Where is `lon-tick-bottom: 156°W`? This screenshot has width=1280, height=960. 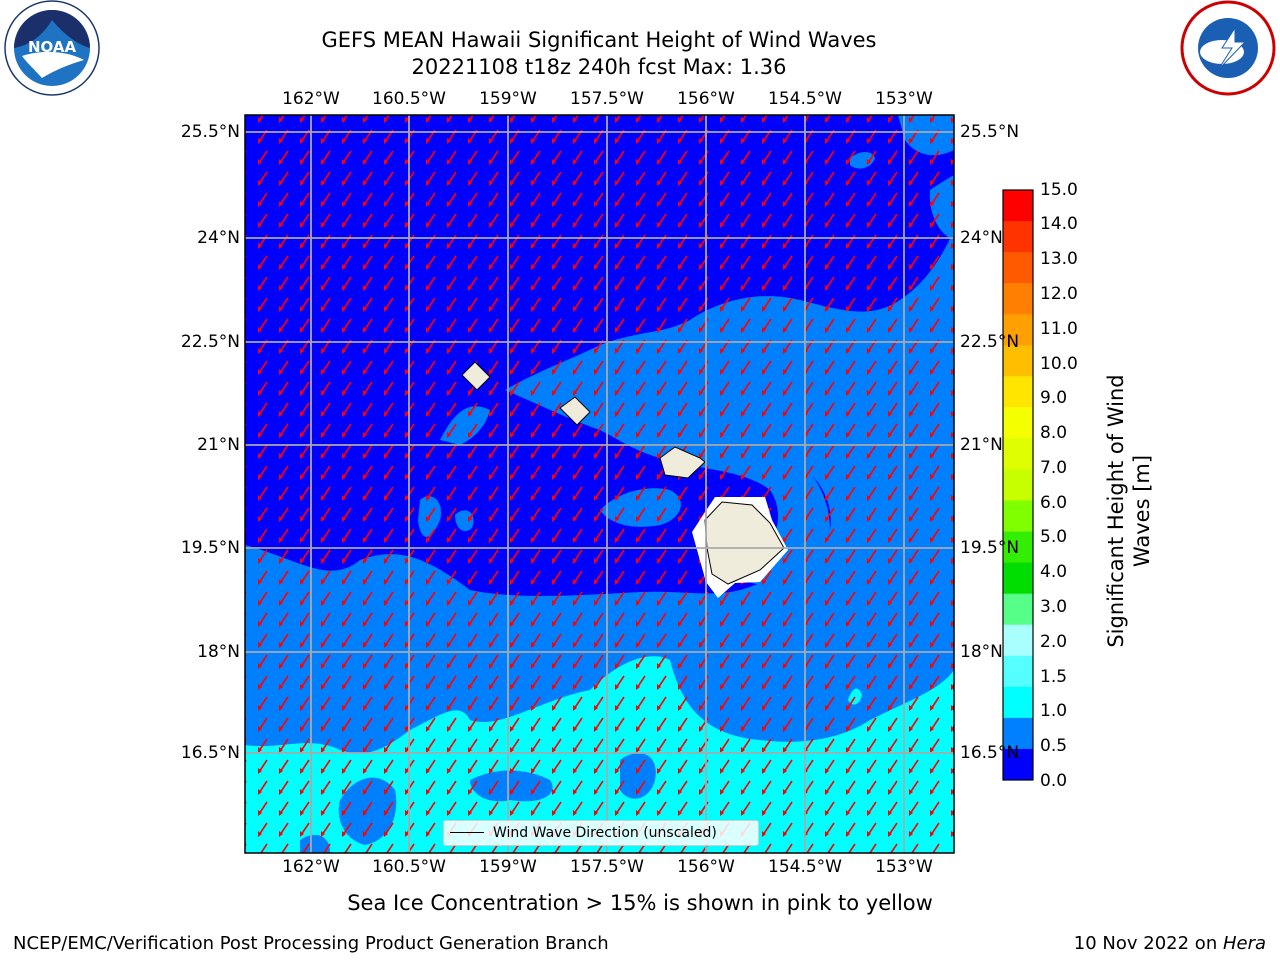 lon-tick-bottom: 156°W is located at coordinates (706, 867).